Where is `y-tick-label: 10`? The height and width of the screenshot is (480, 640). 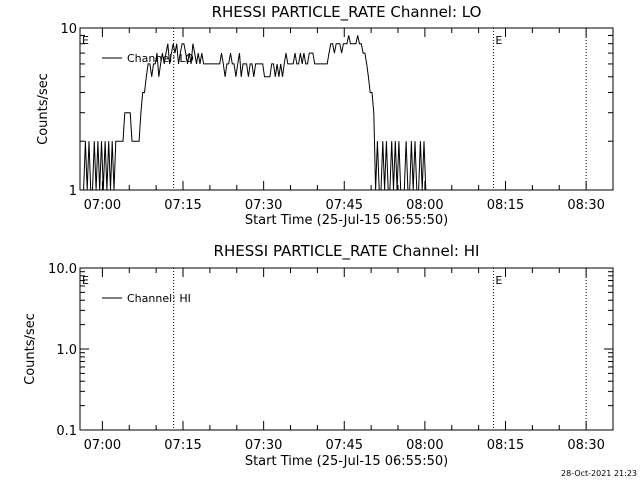 y-tick-label: 10 is located at coordinates (68, 29).